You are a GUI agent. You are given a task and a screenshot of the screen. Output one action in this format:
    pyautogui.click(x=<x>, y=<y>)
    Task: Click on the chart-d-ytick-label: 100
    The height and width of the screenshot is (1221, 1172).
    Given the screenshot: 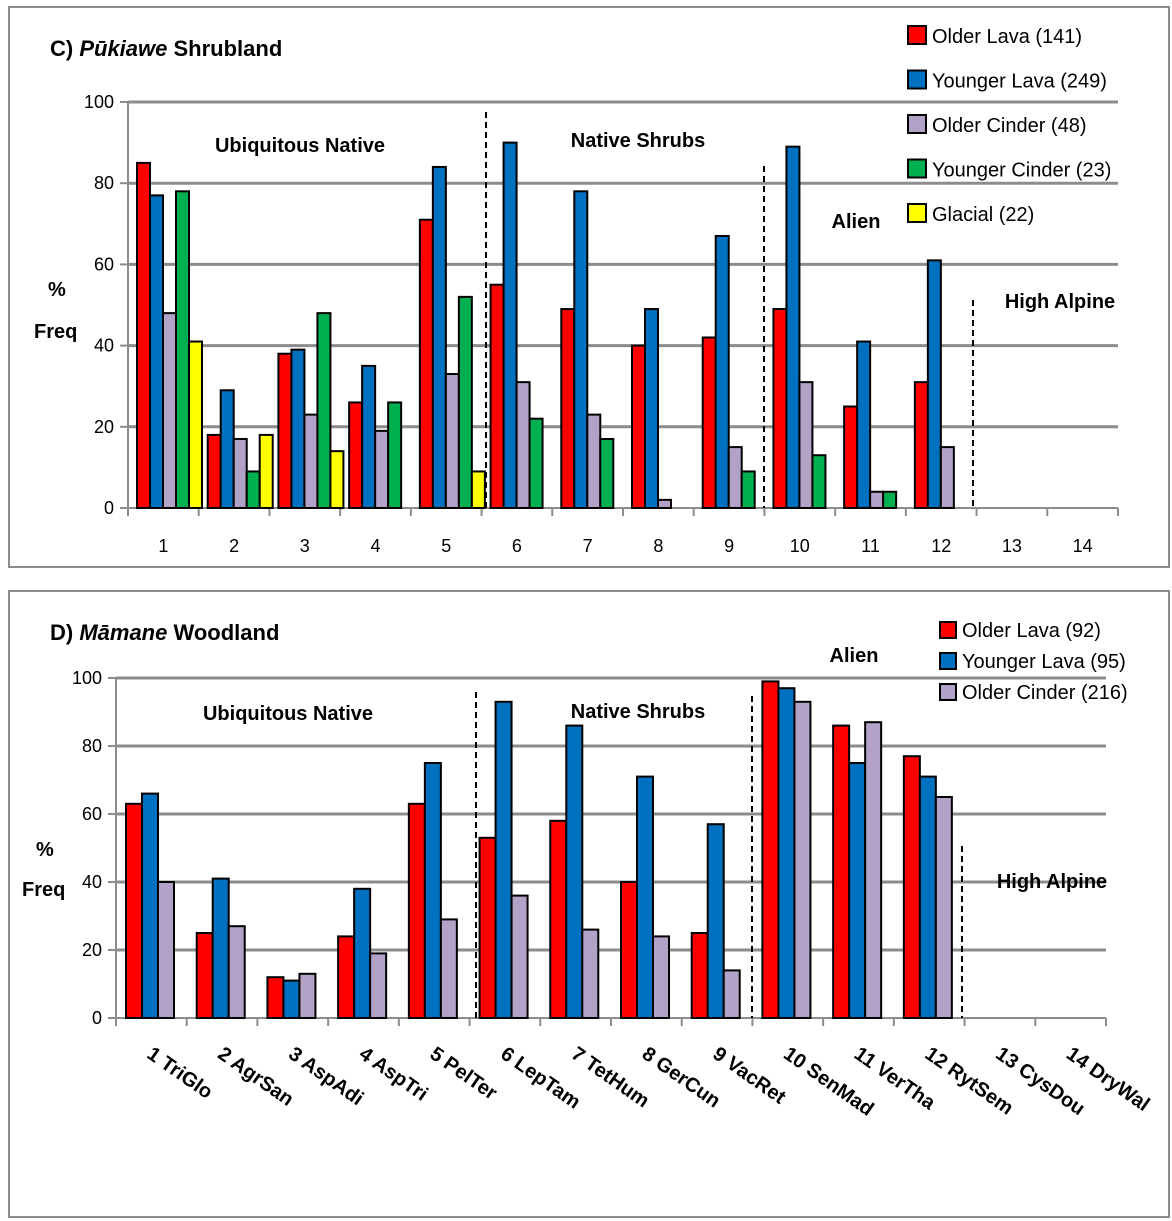 What is the action you would take?
    pyautogui.click(x=87, y=678)
    